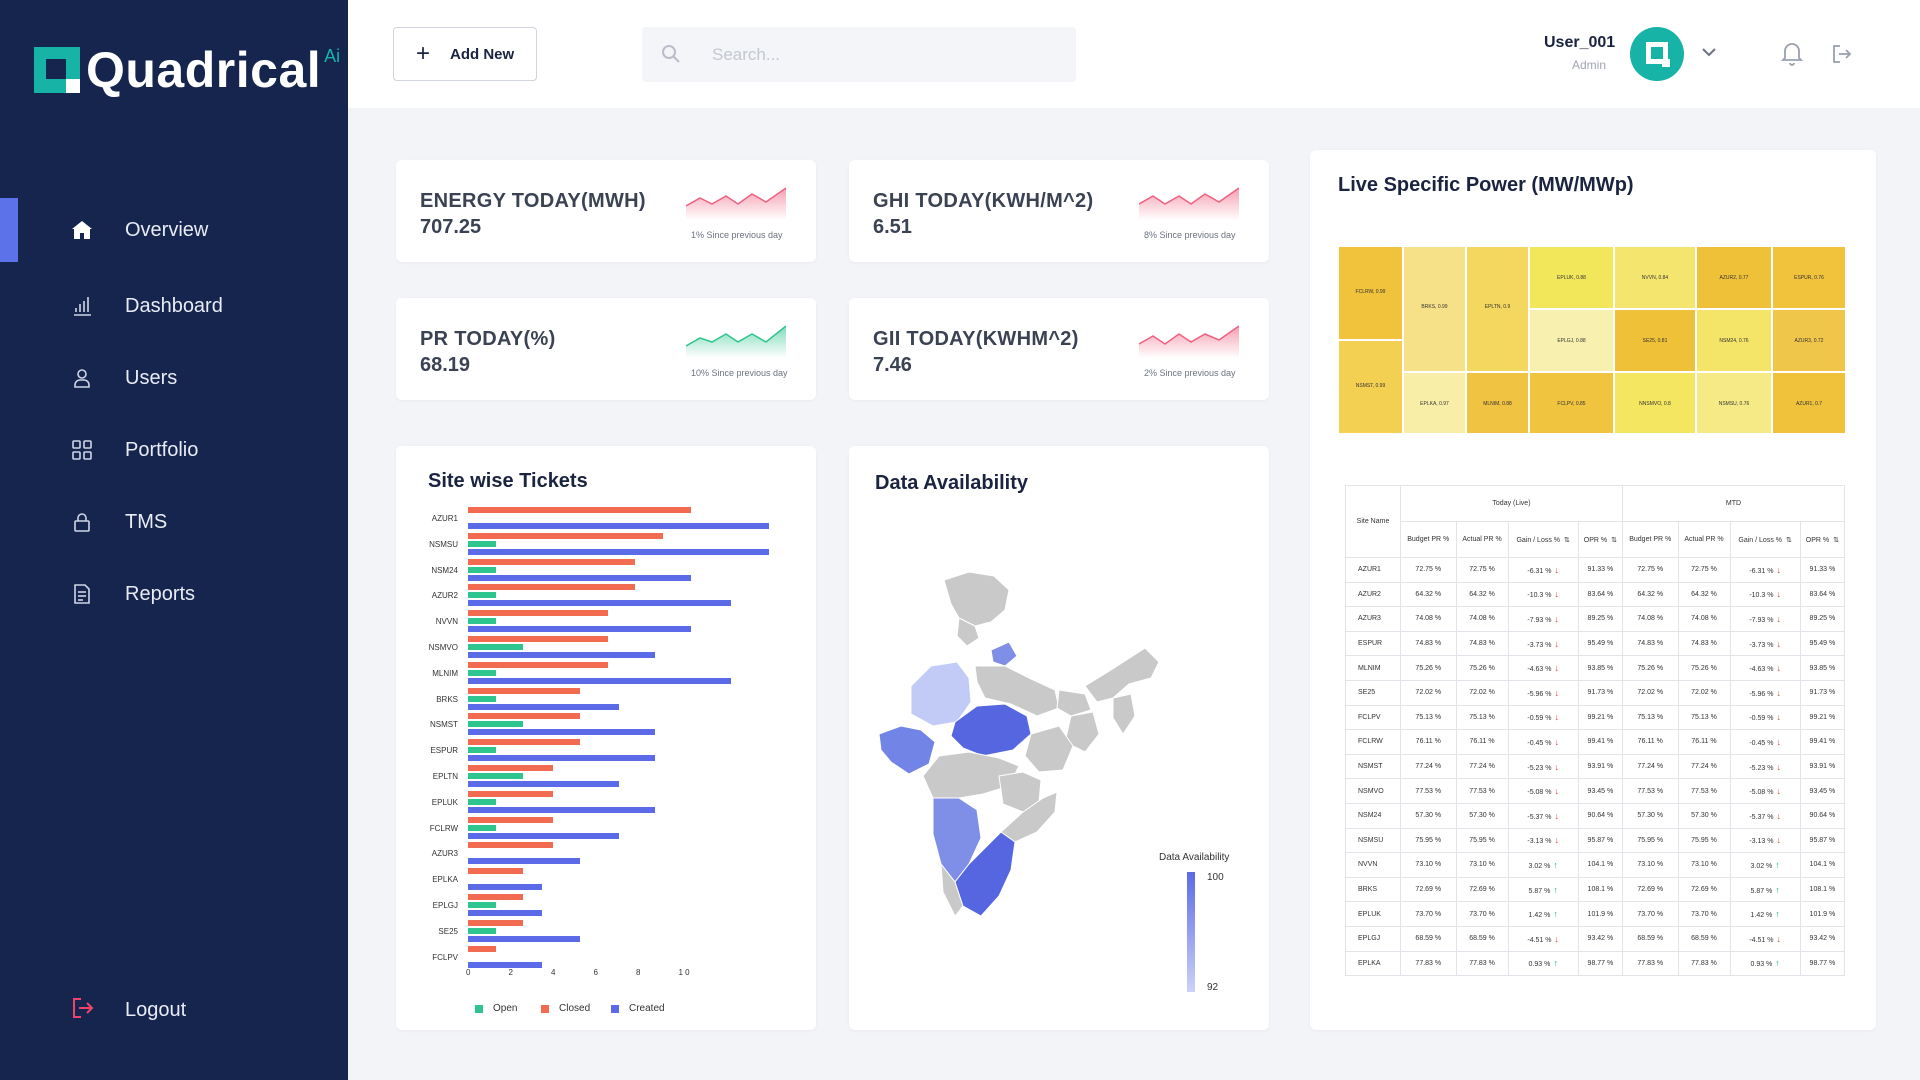 The image size is (1920, 1080). I want to click on heatmap-cell: FCLRW, 0.99, so click(1370, 293).